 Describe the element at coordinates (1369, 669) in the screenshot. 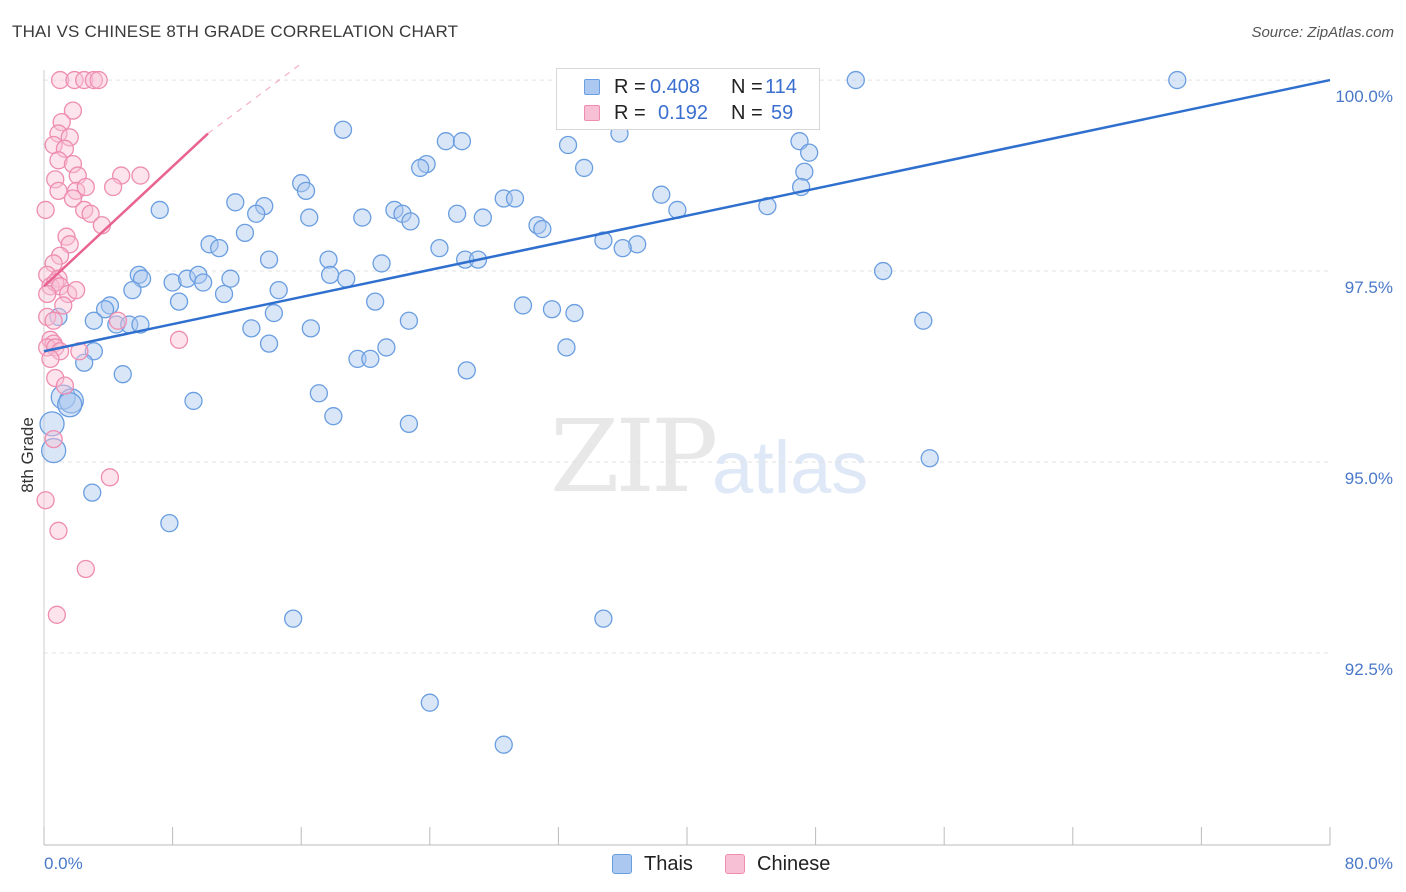

I see `y-tick-label: 92.5%` at that location.